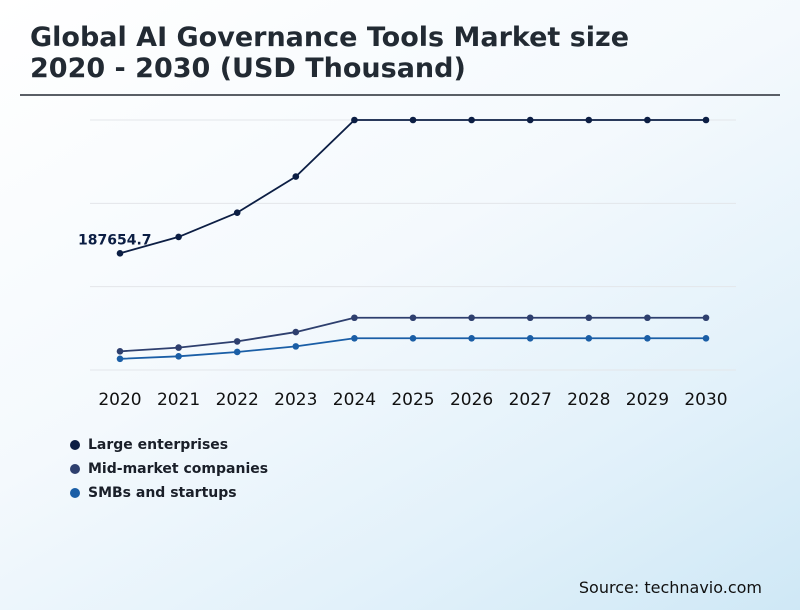 The width and height of the screenshot is (800, 610). What do you see at coordinates (530, 120) in the screenshot?
I see `data-point-large-enterprises-2027` at bounding box center [530, 120].